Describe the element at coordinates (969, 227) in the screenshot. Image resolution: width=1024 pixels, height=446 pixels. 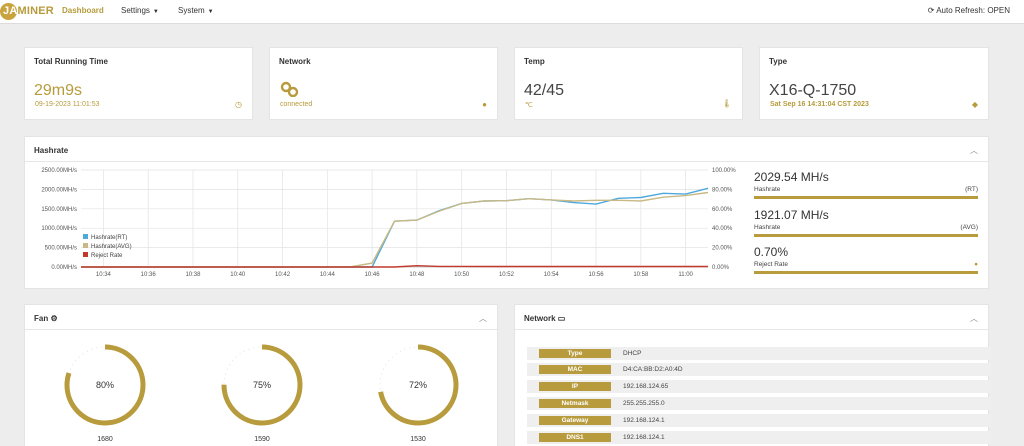
I see `stat-tag: (AVG)` at that location.